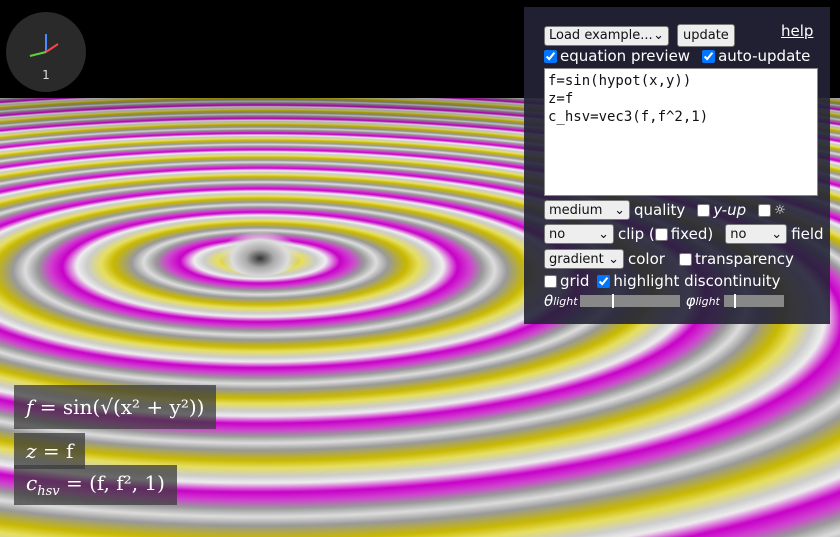 Image resolution: width=840 pixels, height=537 pixels. I want to click on axis-label: 1, so click(46, 75).